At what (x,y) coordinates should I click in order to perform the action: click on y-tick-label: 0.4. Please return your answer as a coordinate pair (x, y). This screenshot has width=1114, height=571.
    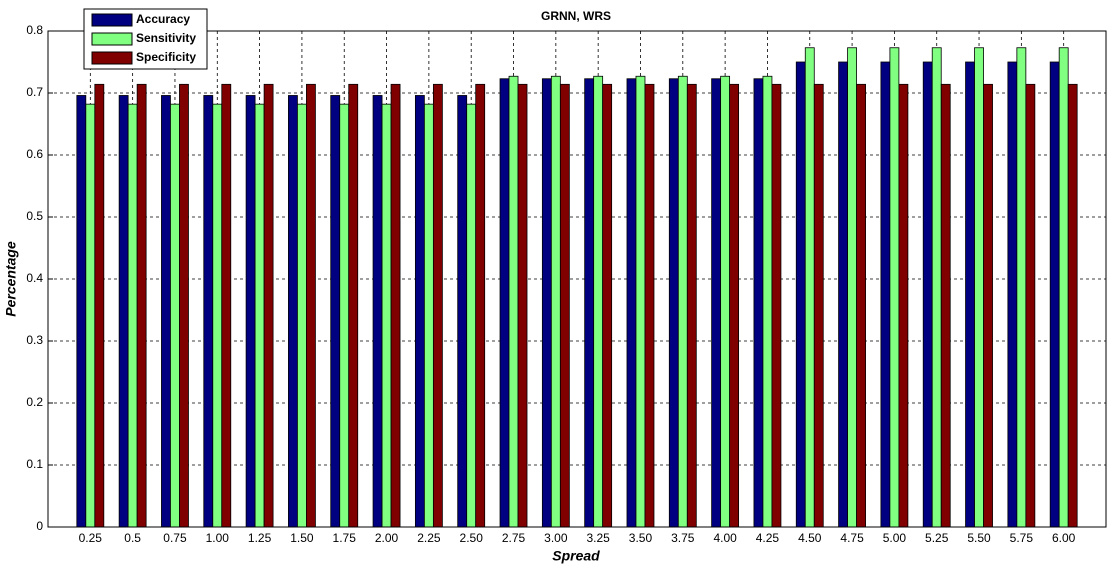
    Looking at the image, I should click on (34, 278).